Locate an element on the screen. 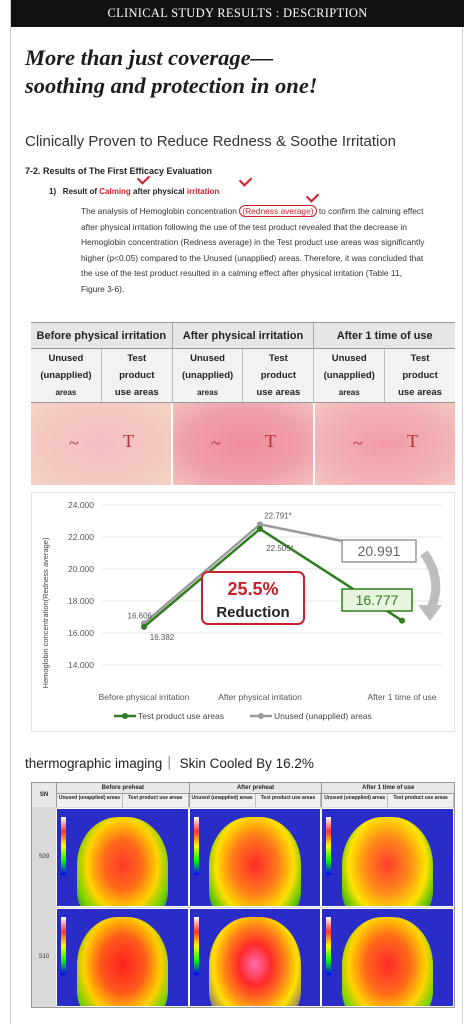 Image resolution: width=473 pixels, height=1024 pixels. test-label: 16.777 is located at coordinates (377, 600).